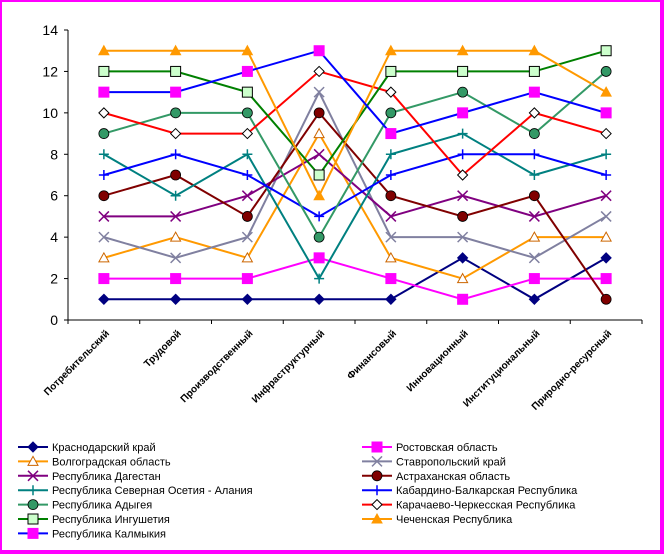 The image size is (664, 554). What do you see at coordinates (54, 196) in the screenshot?
I see `y-tick-label: 6` at bounding box center [54, 196].